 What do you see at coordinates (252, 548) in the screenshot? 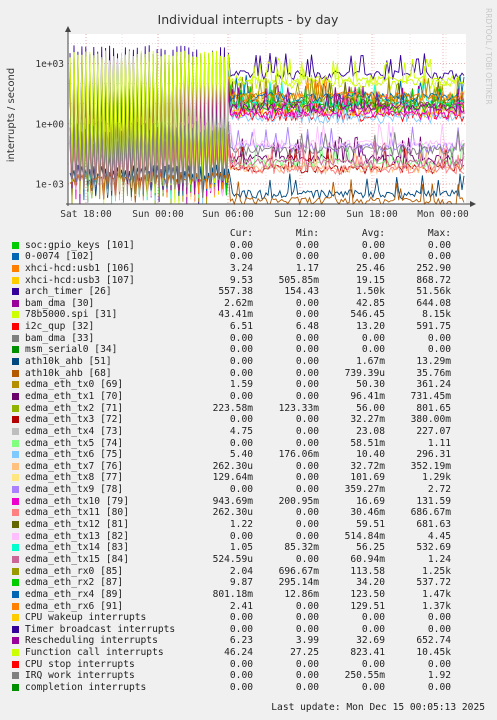
I see `legend-row: edma_eth_tx14 [83] 1.05 85.32m 56.25 532.69` at bounding box center [252, 548].